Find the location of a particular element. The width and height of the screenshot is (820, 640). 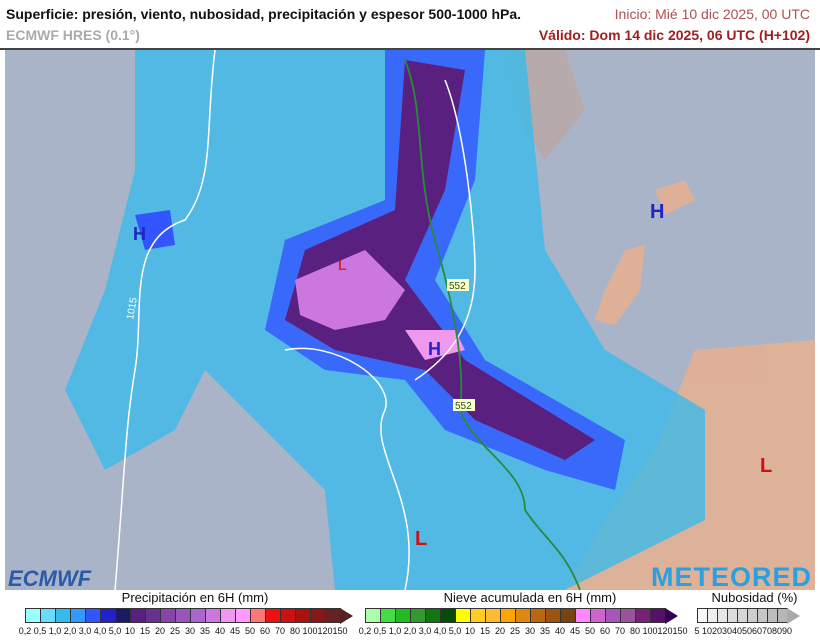

legend-title: Precipitación en 6H (mm) is located at coordinates (195, 597).